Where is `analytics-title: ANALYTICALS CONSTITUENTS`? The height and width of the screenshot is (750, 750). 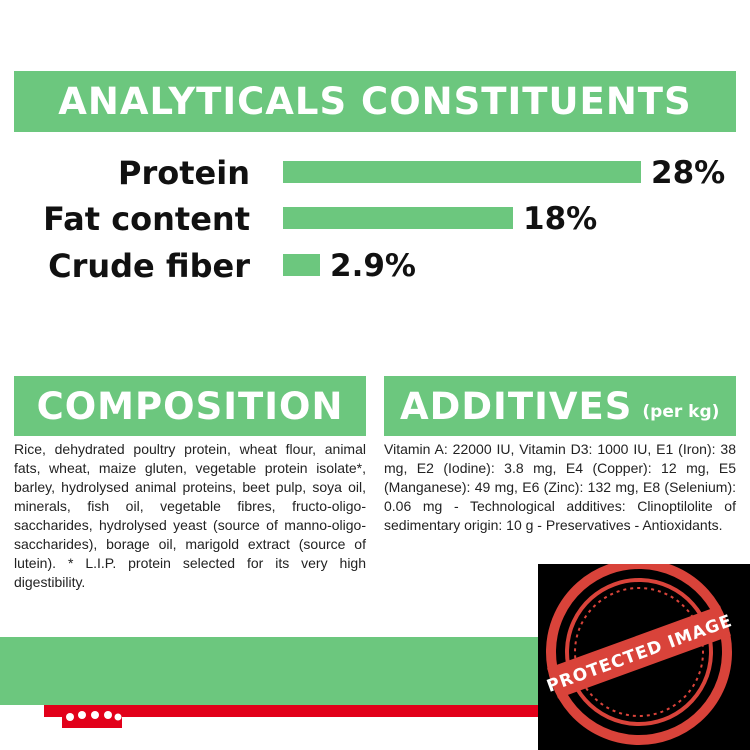
analytics-title: ANALYTICALS CONSTITUENTS is located at coordinates (375, 101).